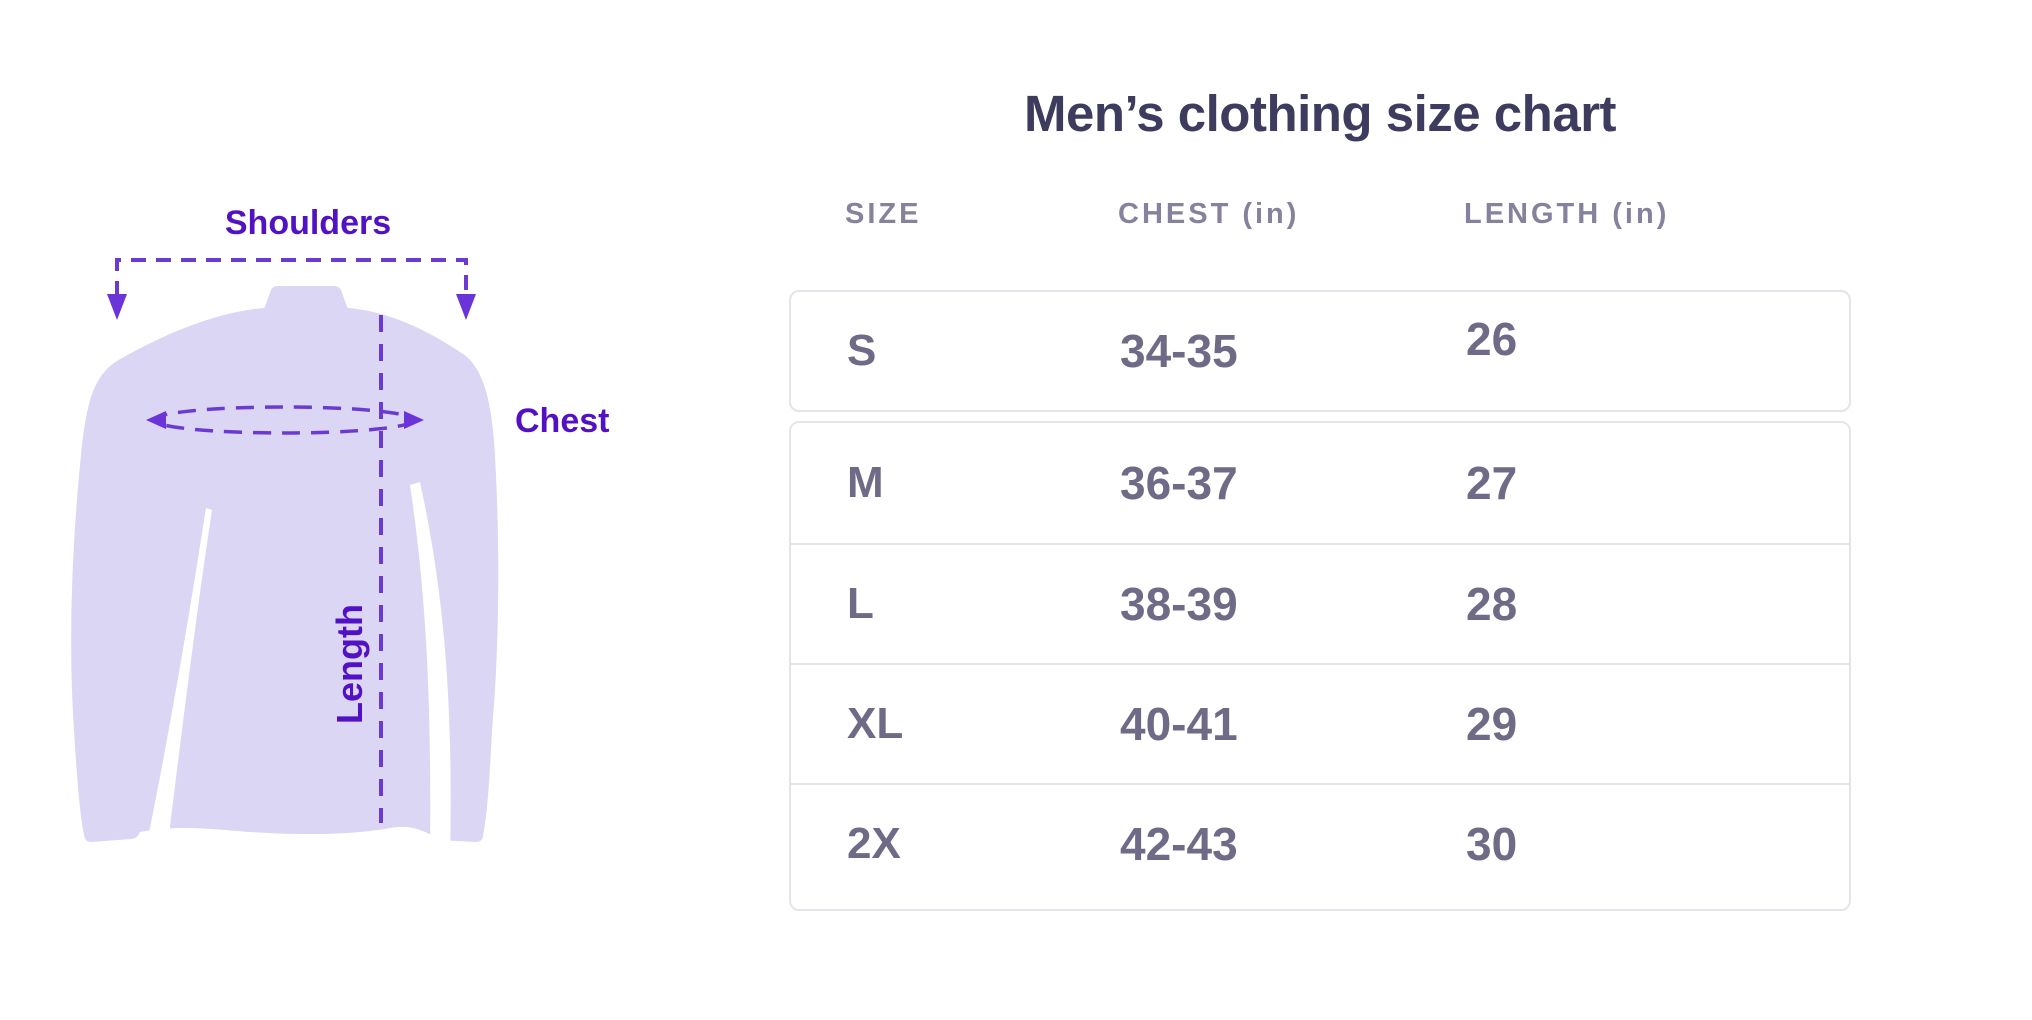 This screenshot has height=1020, width=2032. Describe the element at coordinates (1320, 603) in the screenshot. I see `table-row: L 38-39 28` at that location.